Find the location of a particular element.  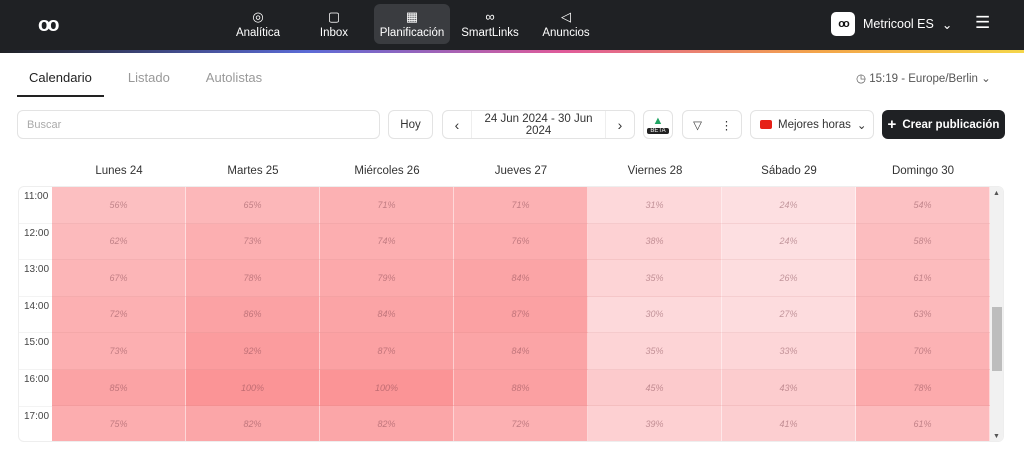

account-avatar: oo is located at coordinates (843, 24).